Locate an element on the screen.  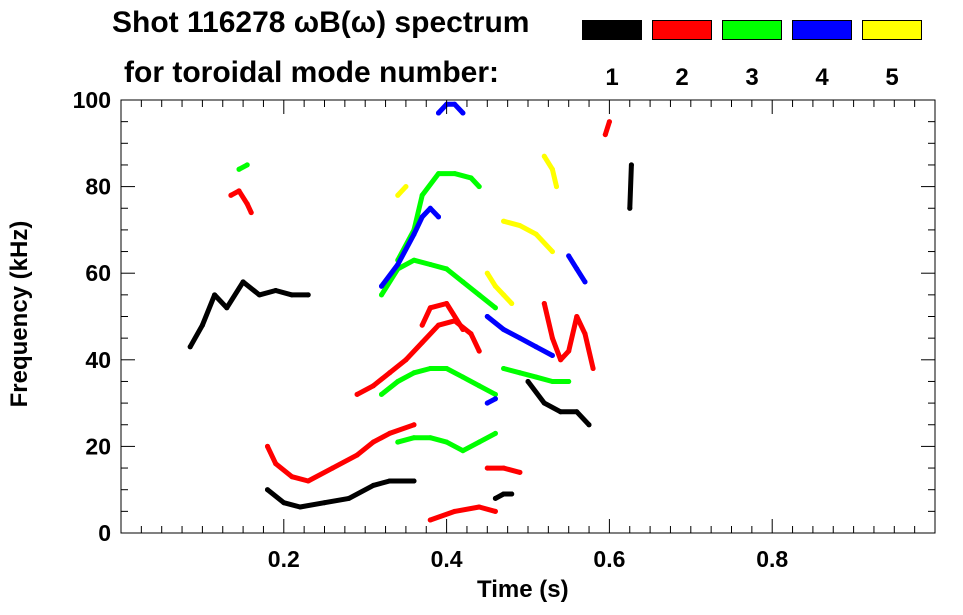
legend-label-2: 2 is located at coordinates (682, 77).